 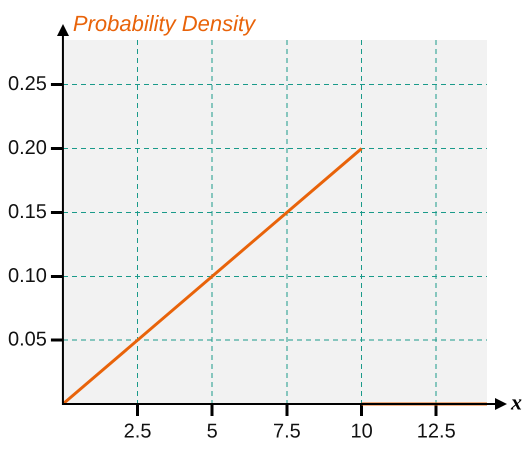 I want to click on x-tick-label: 12.5, so click(x=436, y=431).